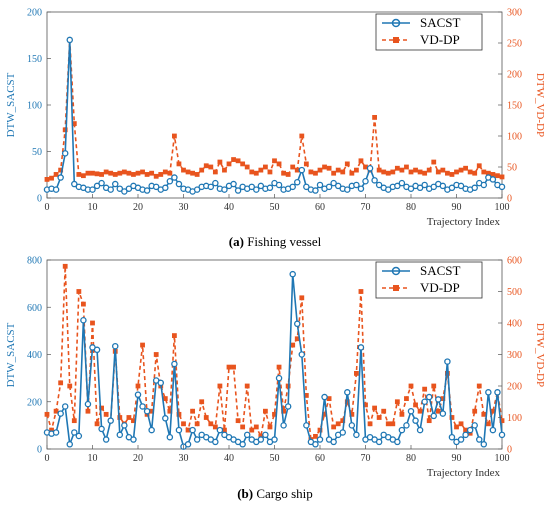 Image resolution: width=550 pixels, height=509 pixels. What do you see at coordinates (514, 13) in the screenshot?
I see `y-tick-label-right: 300` at bounding box center [514, 13].